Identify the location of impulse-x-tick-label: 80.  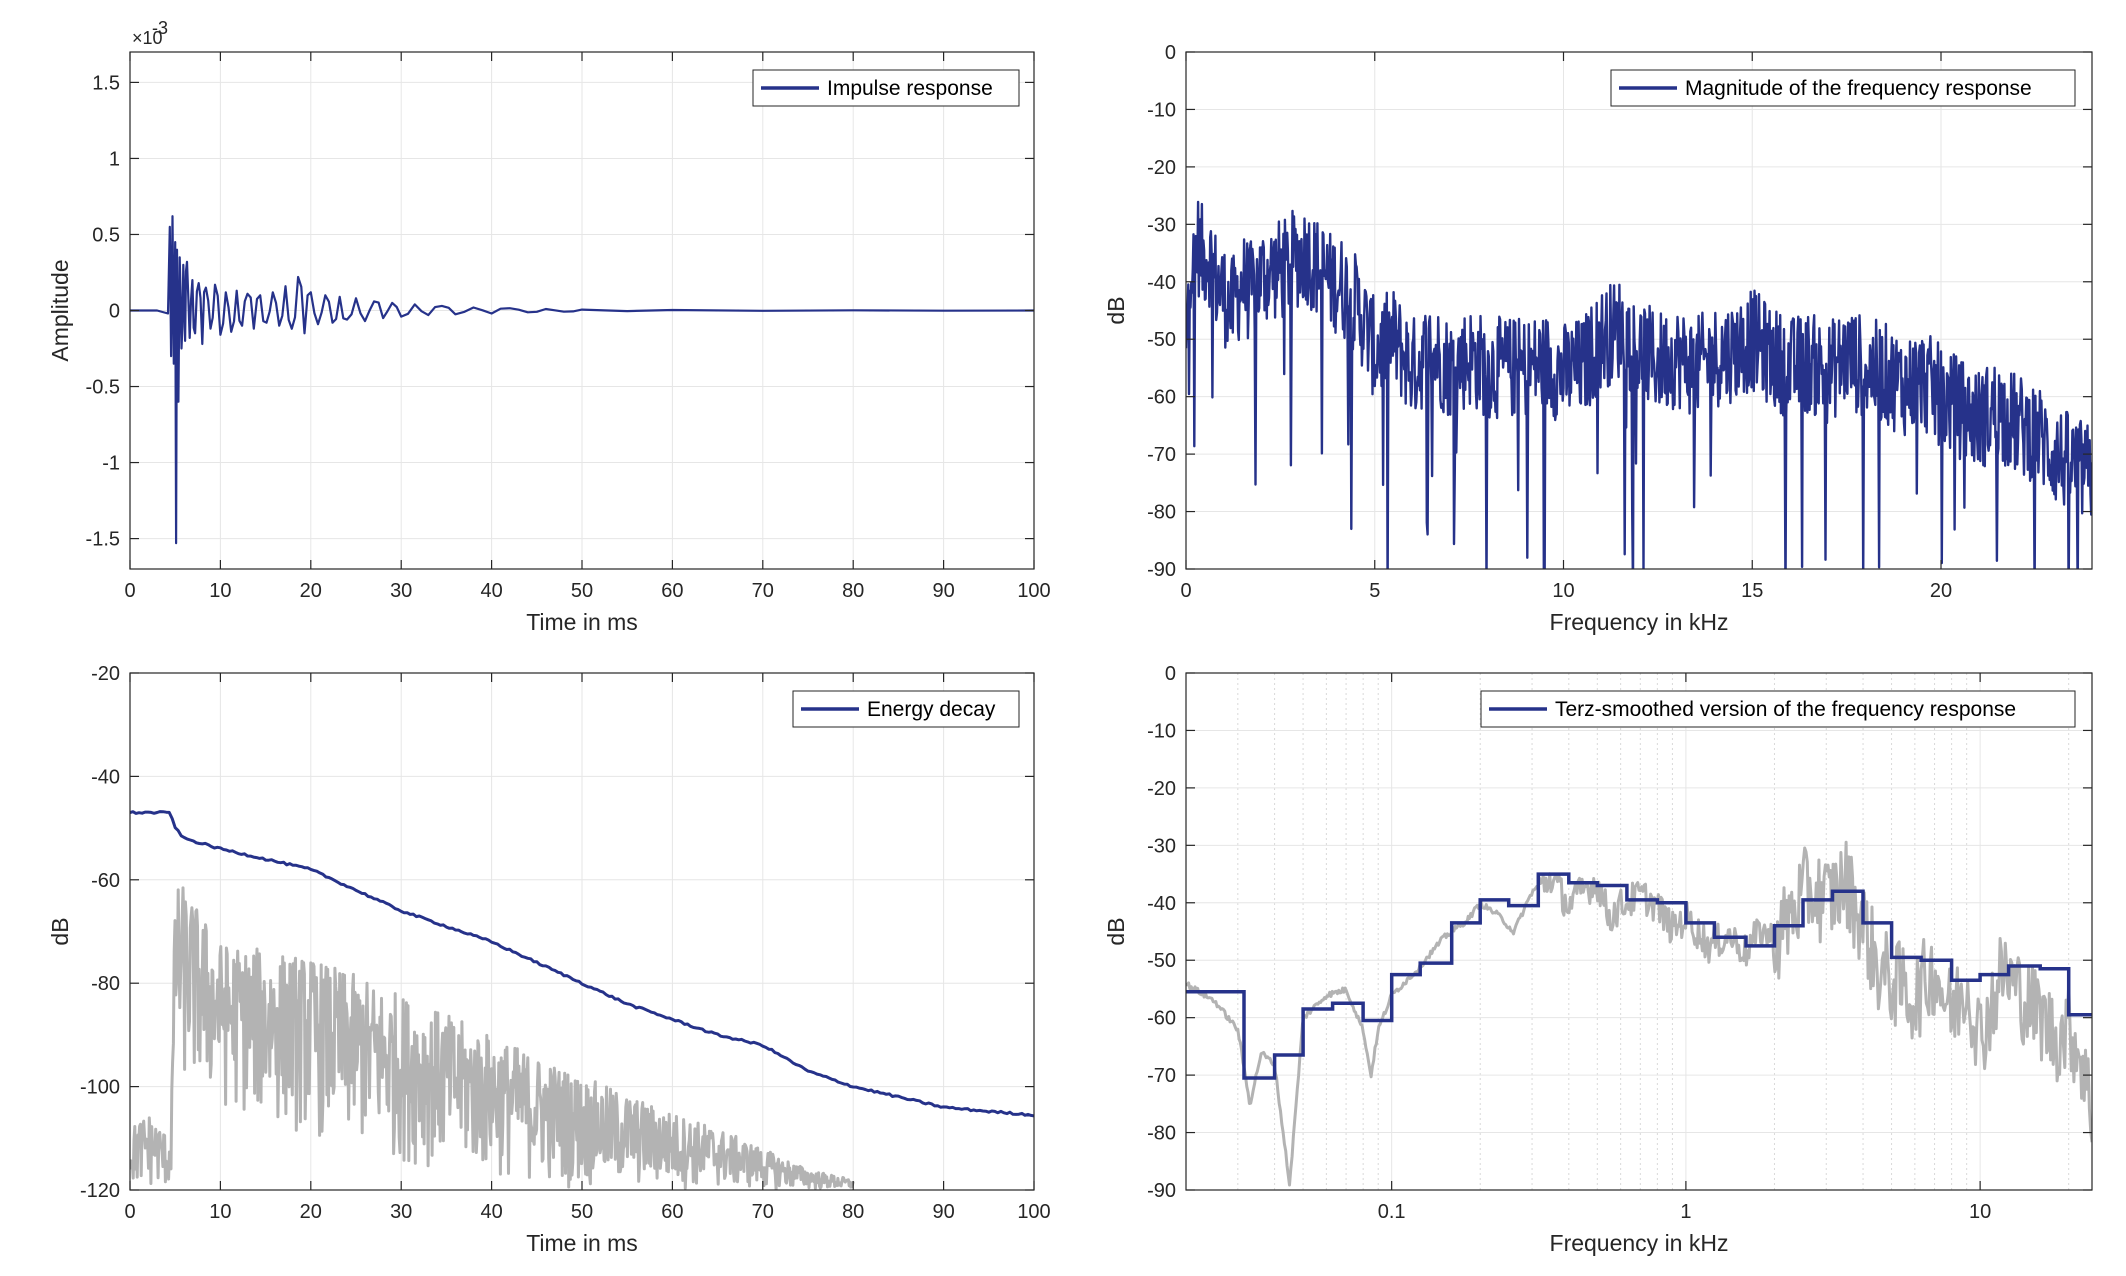
(853, 591).